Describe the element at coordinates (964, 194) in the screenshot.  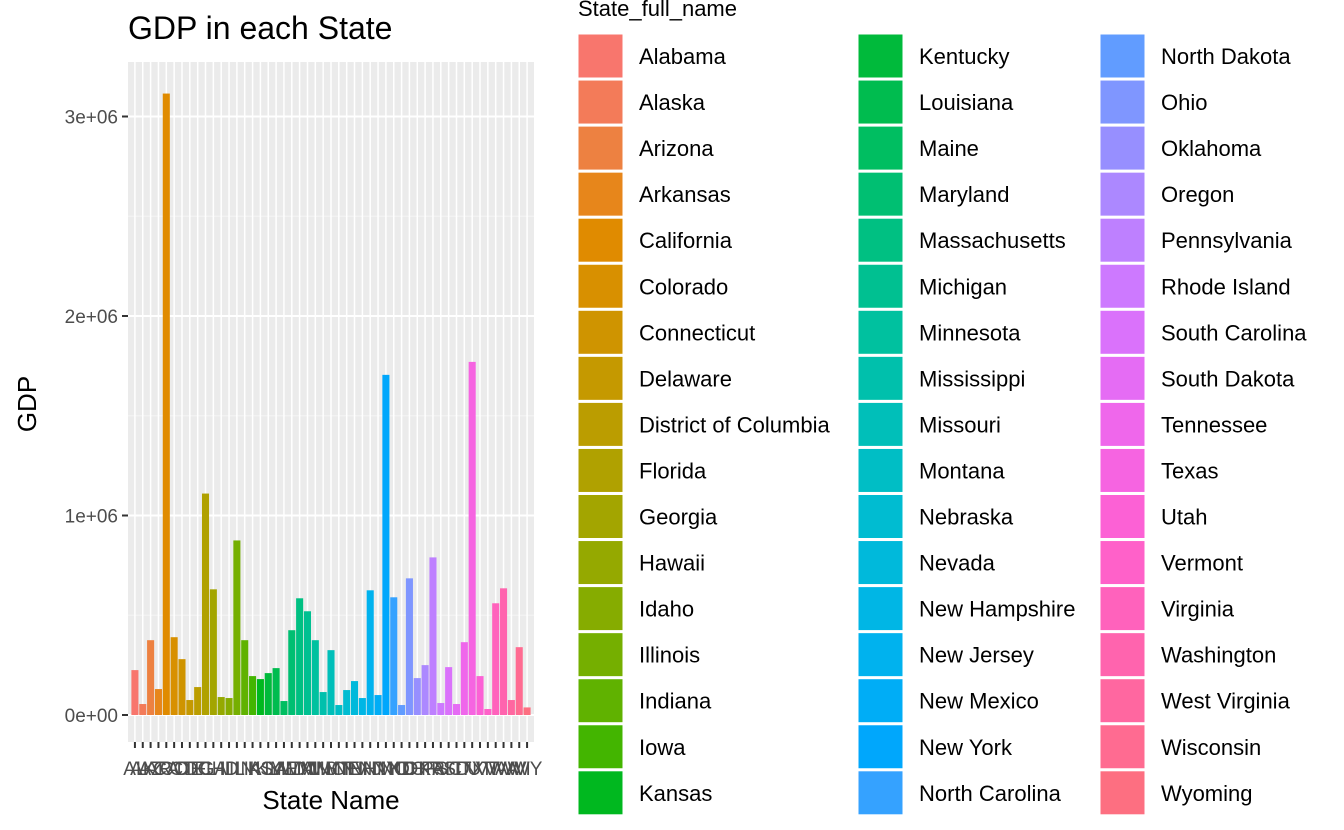
I see `legend-label: Maryland` at that location.